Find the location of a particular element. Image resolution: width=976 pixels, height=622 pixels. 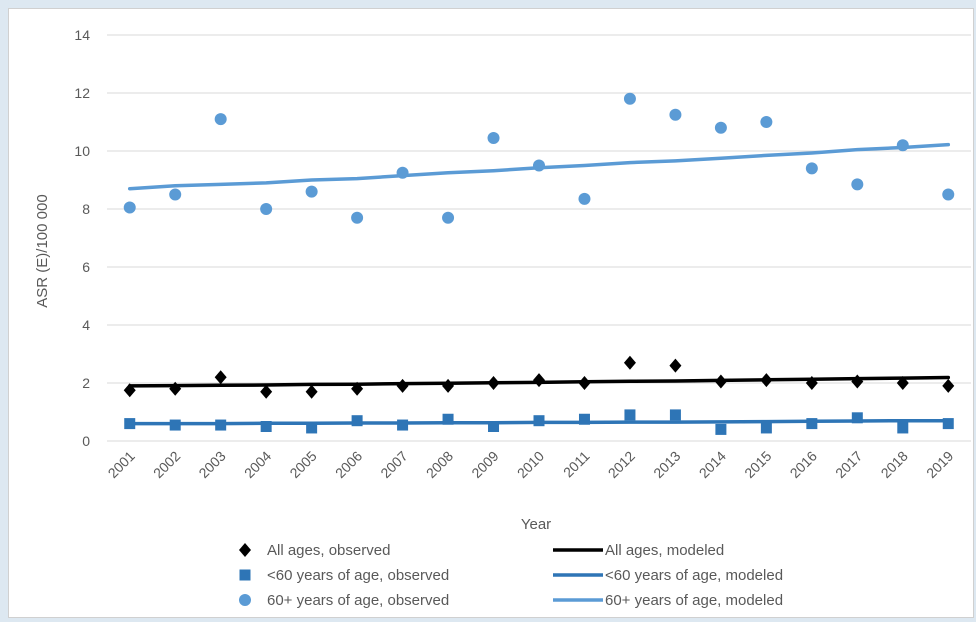

y-axis-title: ASR (E)/100 000 is located at coordinates (42, 250).